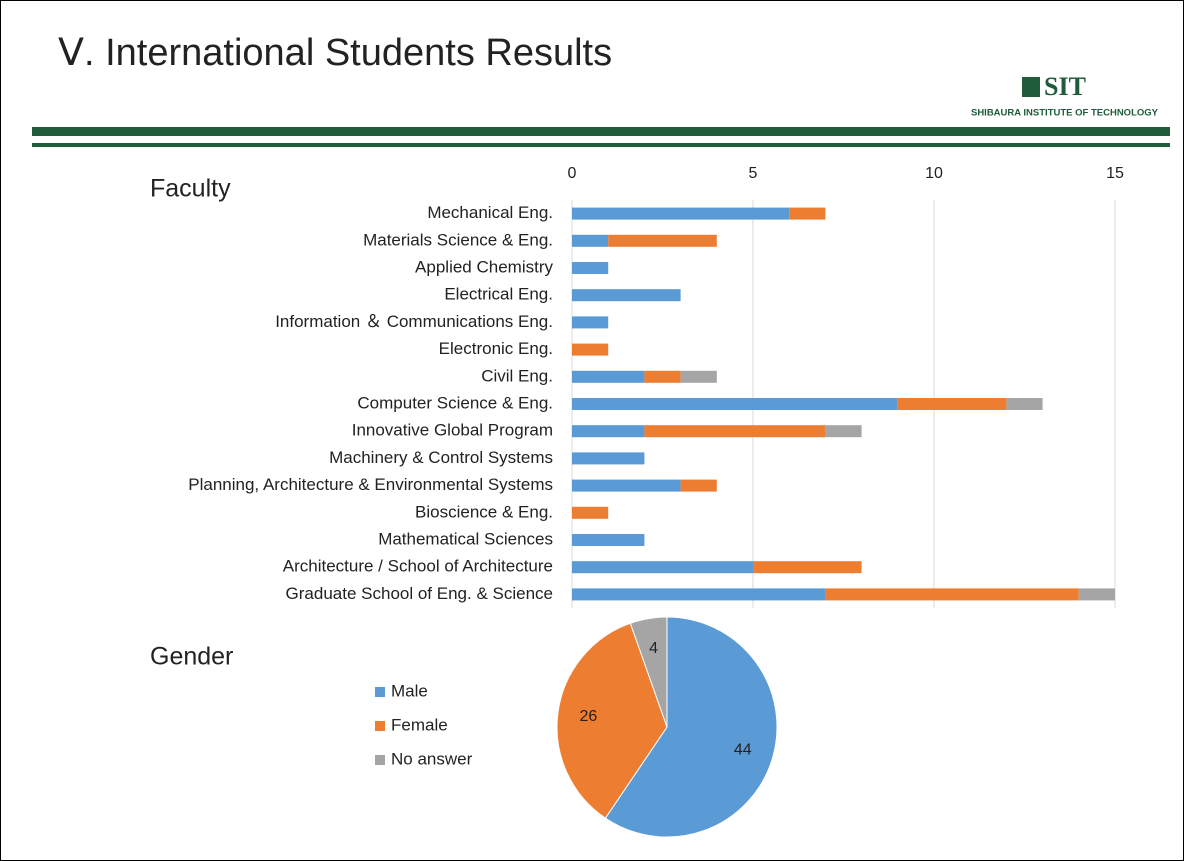  I want to click on logo-icon, so click(1031, 87).